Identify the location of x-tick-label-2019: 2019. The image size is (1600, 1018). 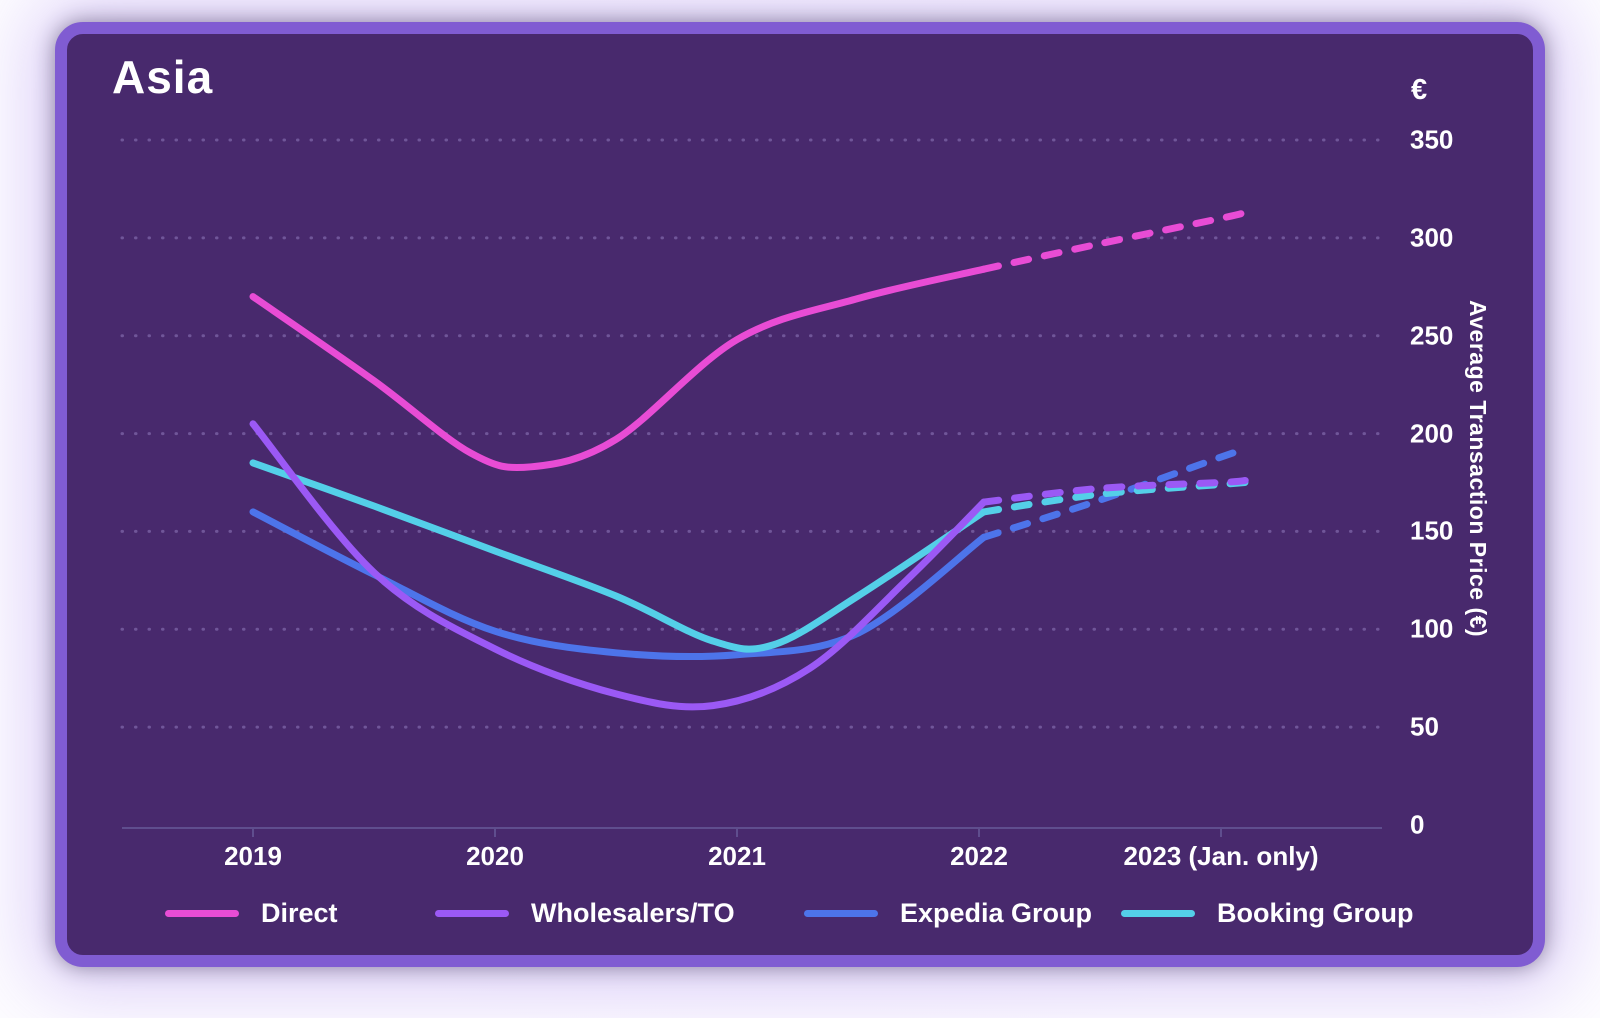
(253, 856).